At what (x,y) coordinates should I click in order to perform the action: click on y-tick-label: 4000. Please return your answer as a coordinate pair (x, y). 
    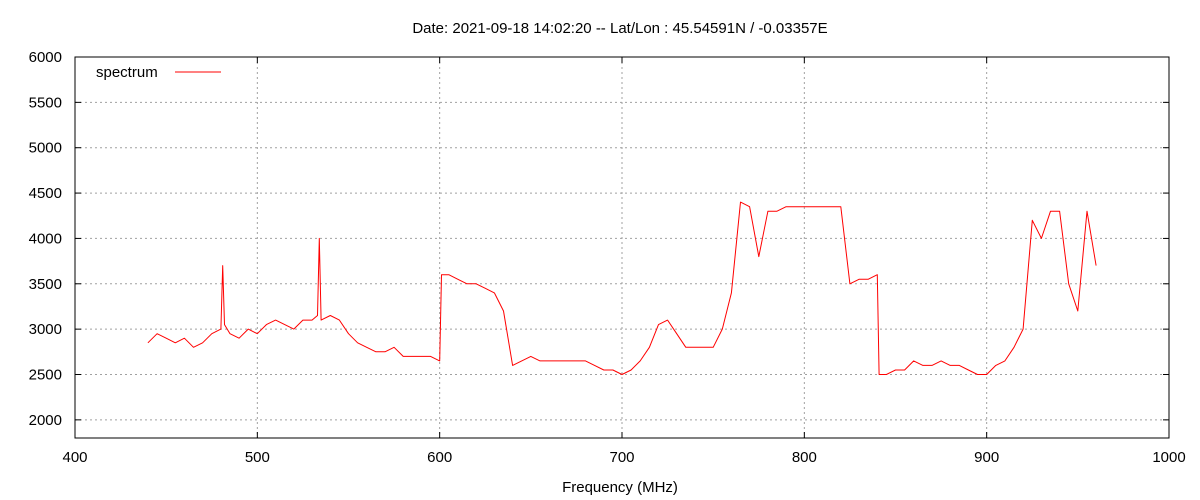
    Looking at the image, I should click on (45, 238).